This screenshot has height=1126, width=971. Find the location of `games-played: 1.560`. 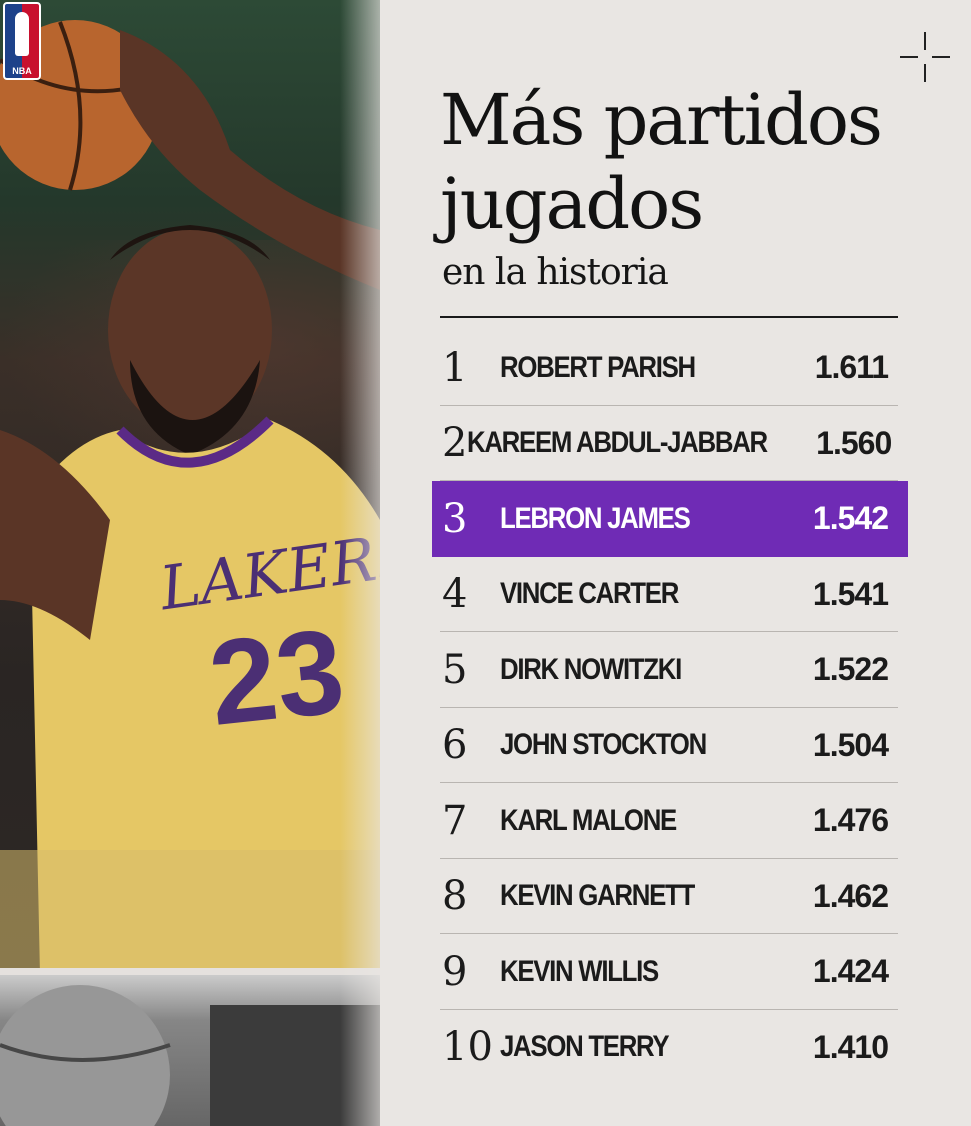

games-played: 1.560 is located at coordinates (854, 442).